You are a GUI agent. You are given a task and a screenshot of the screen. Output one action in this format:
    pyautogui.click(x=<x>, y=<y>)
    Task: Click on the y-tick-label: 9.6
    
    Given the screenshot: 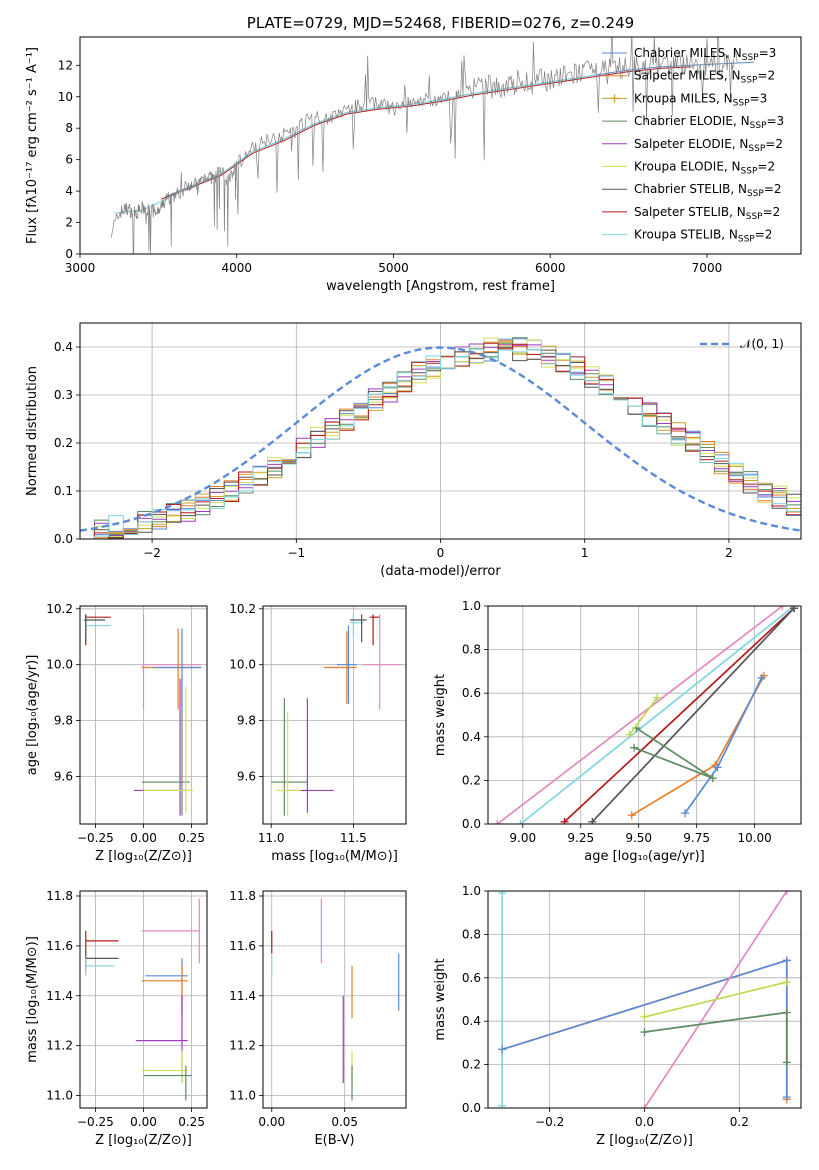 What is the action you would take?
    pyautogui.click(x=246, y=776)
    